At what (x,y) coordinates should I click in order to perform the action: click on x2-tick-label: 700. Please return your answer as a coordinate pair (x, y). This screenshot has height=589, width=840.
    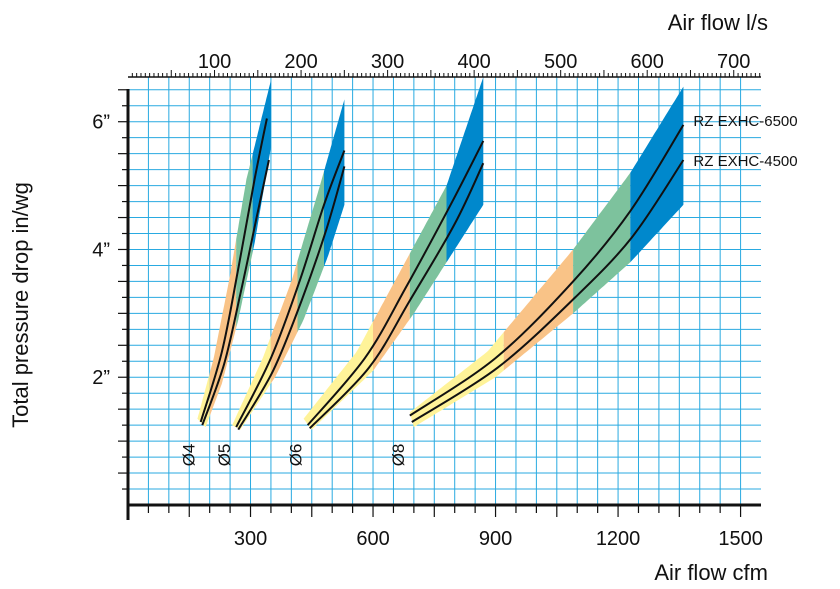
    Looking at the image, I should click on (733, 62).